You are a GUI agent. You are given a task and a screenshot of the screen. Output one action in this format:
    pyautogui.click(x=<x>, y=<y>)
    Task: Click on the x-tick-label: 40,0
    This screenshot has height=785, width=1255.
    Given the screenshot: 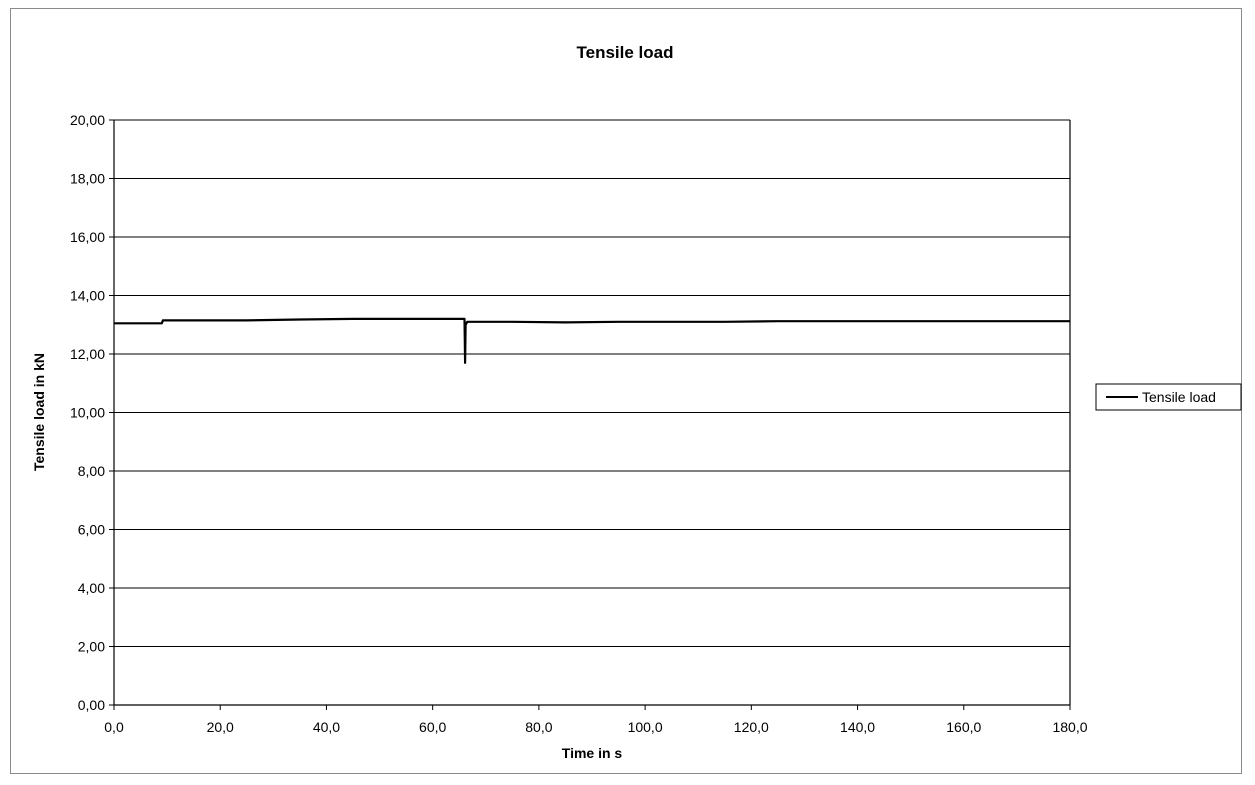 What is the action you would take?
    pyautogui.click(x=326, y=727)
    